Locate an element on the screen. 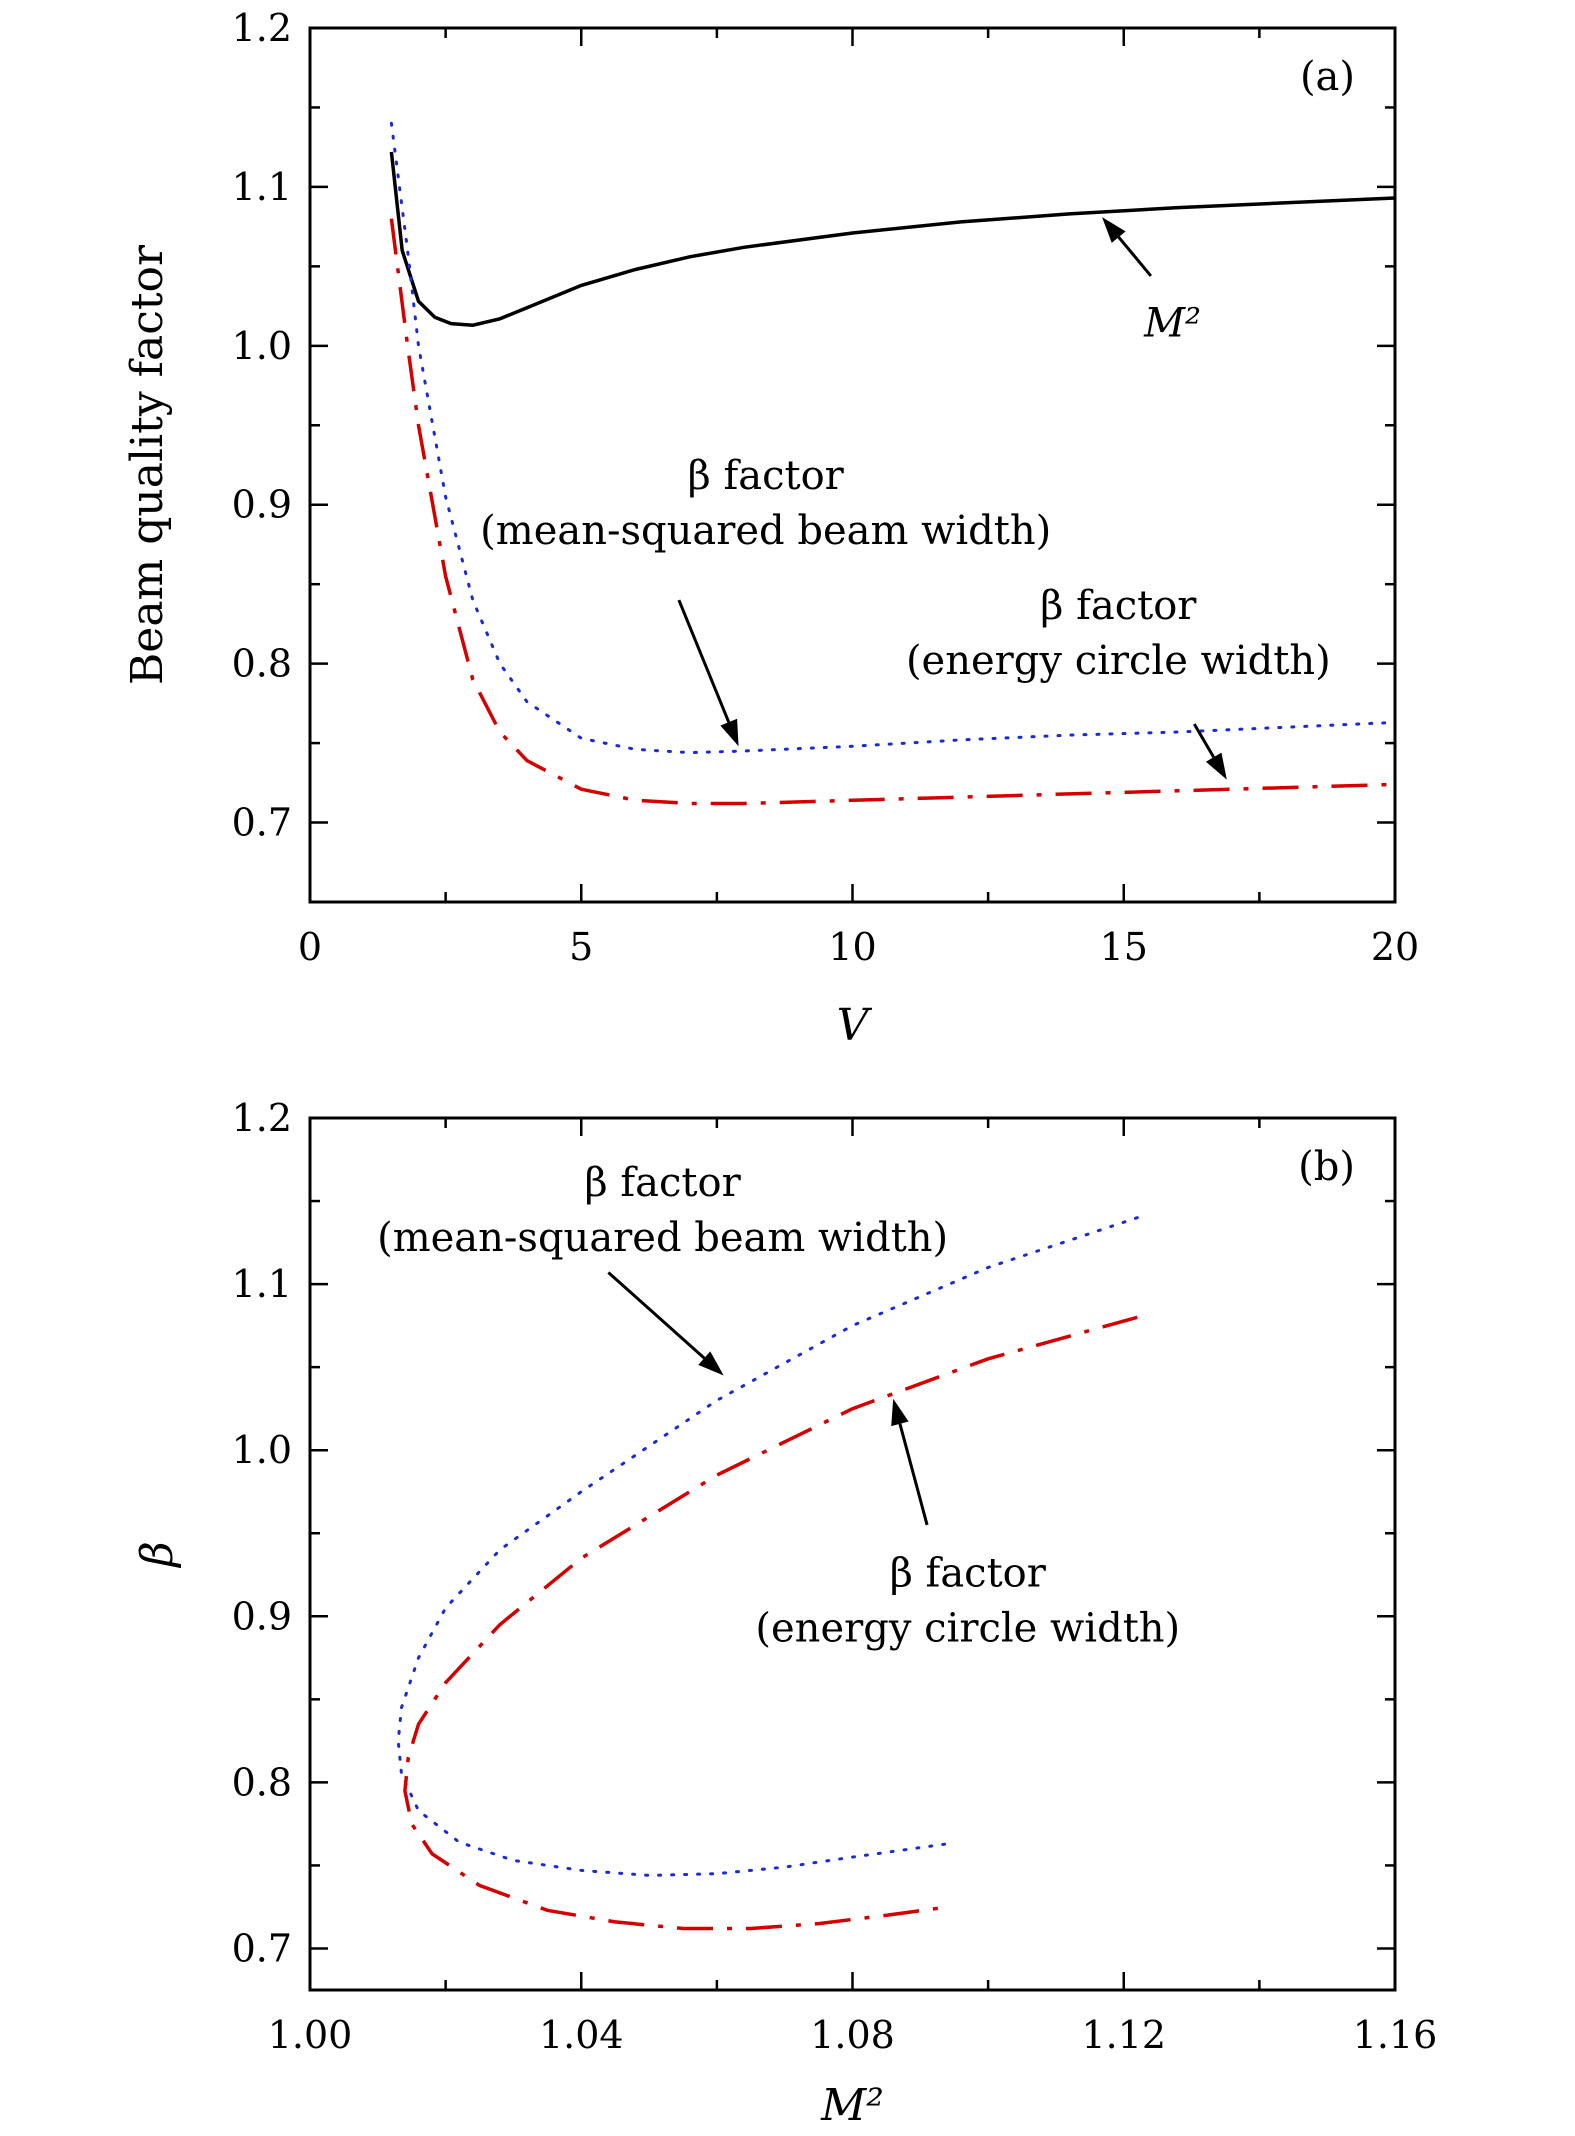 The image size is (1575, 2136). y-axis-title: β is located at coordinates (157, 1554).